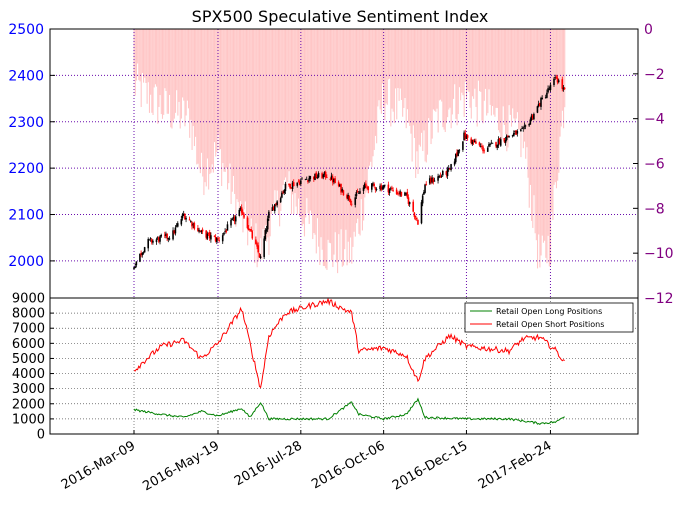  What do you see at coordinates (653, 164) in the screenshot?
I see `sentiment-axis: 0 −2 −4 −6 −8 −10 −12` at bounding box center [653, 164].